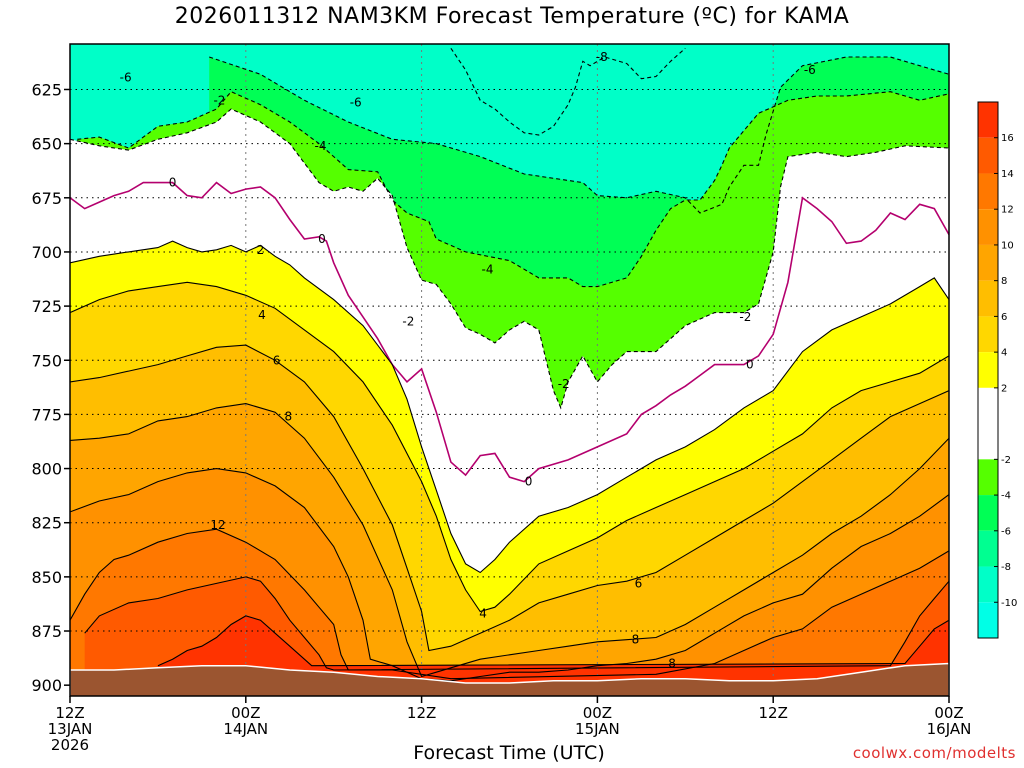  I want to click on colorbar-label: 16, so click(1007, 138).